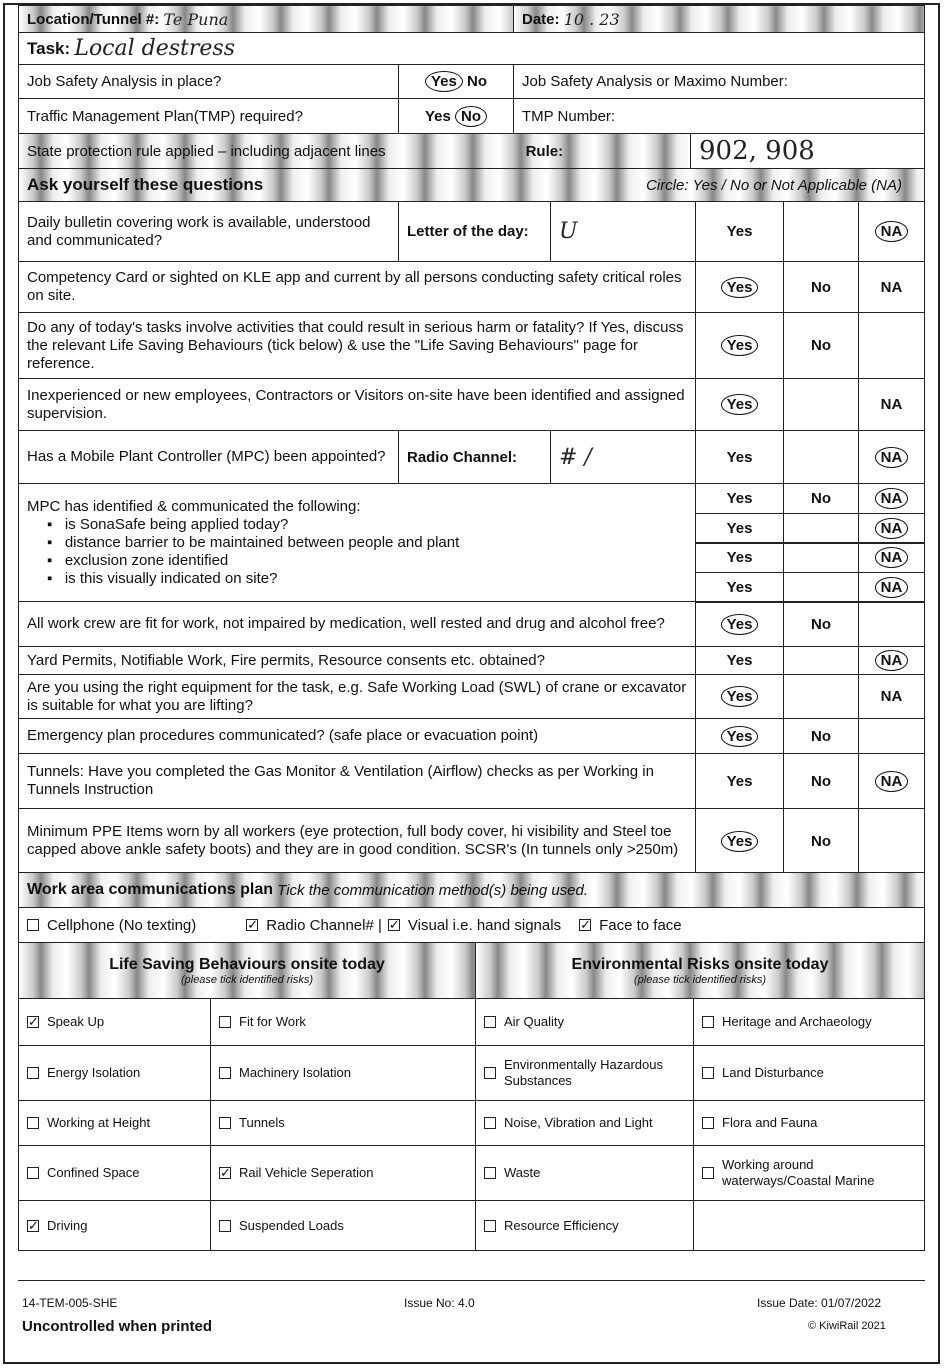 Image resolution: width=944 pixels, height=1368 pixels. Describe the element at coordinates (314, 925) in the screenshot. I see `comms-option: ✓ Radio Channel# |` at that location.